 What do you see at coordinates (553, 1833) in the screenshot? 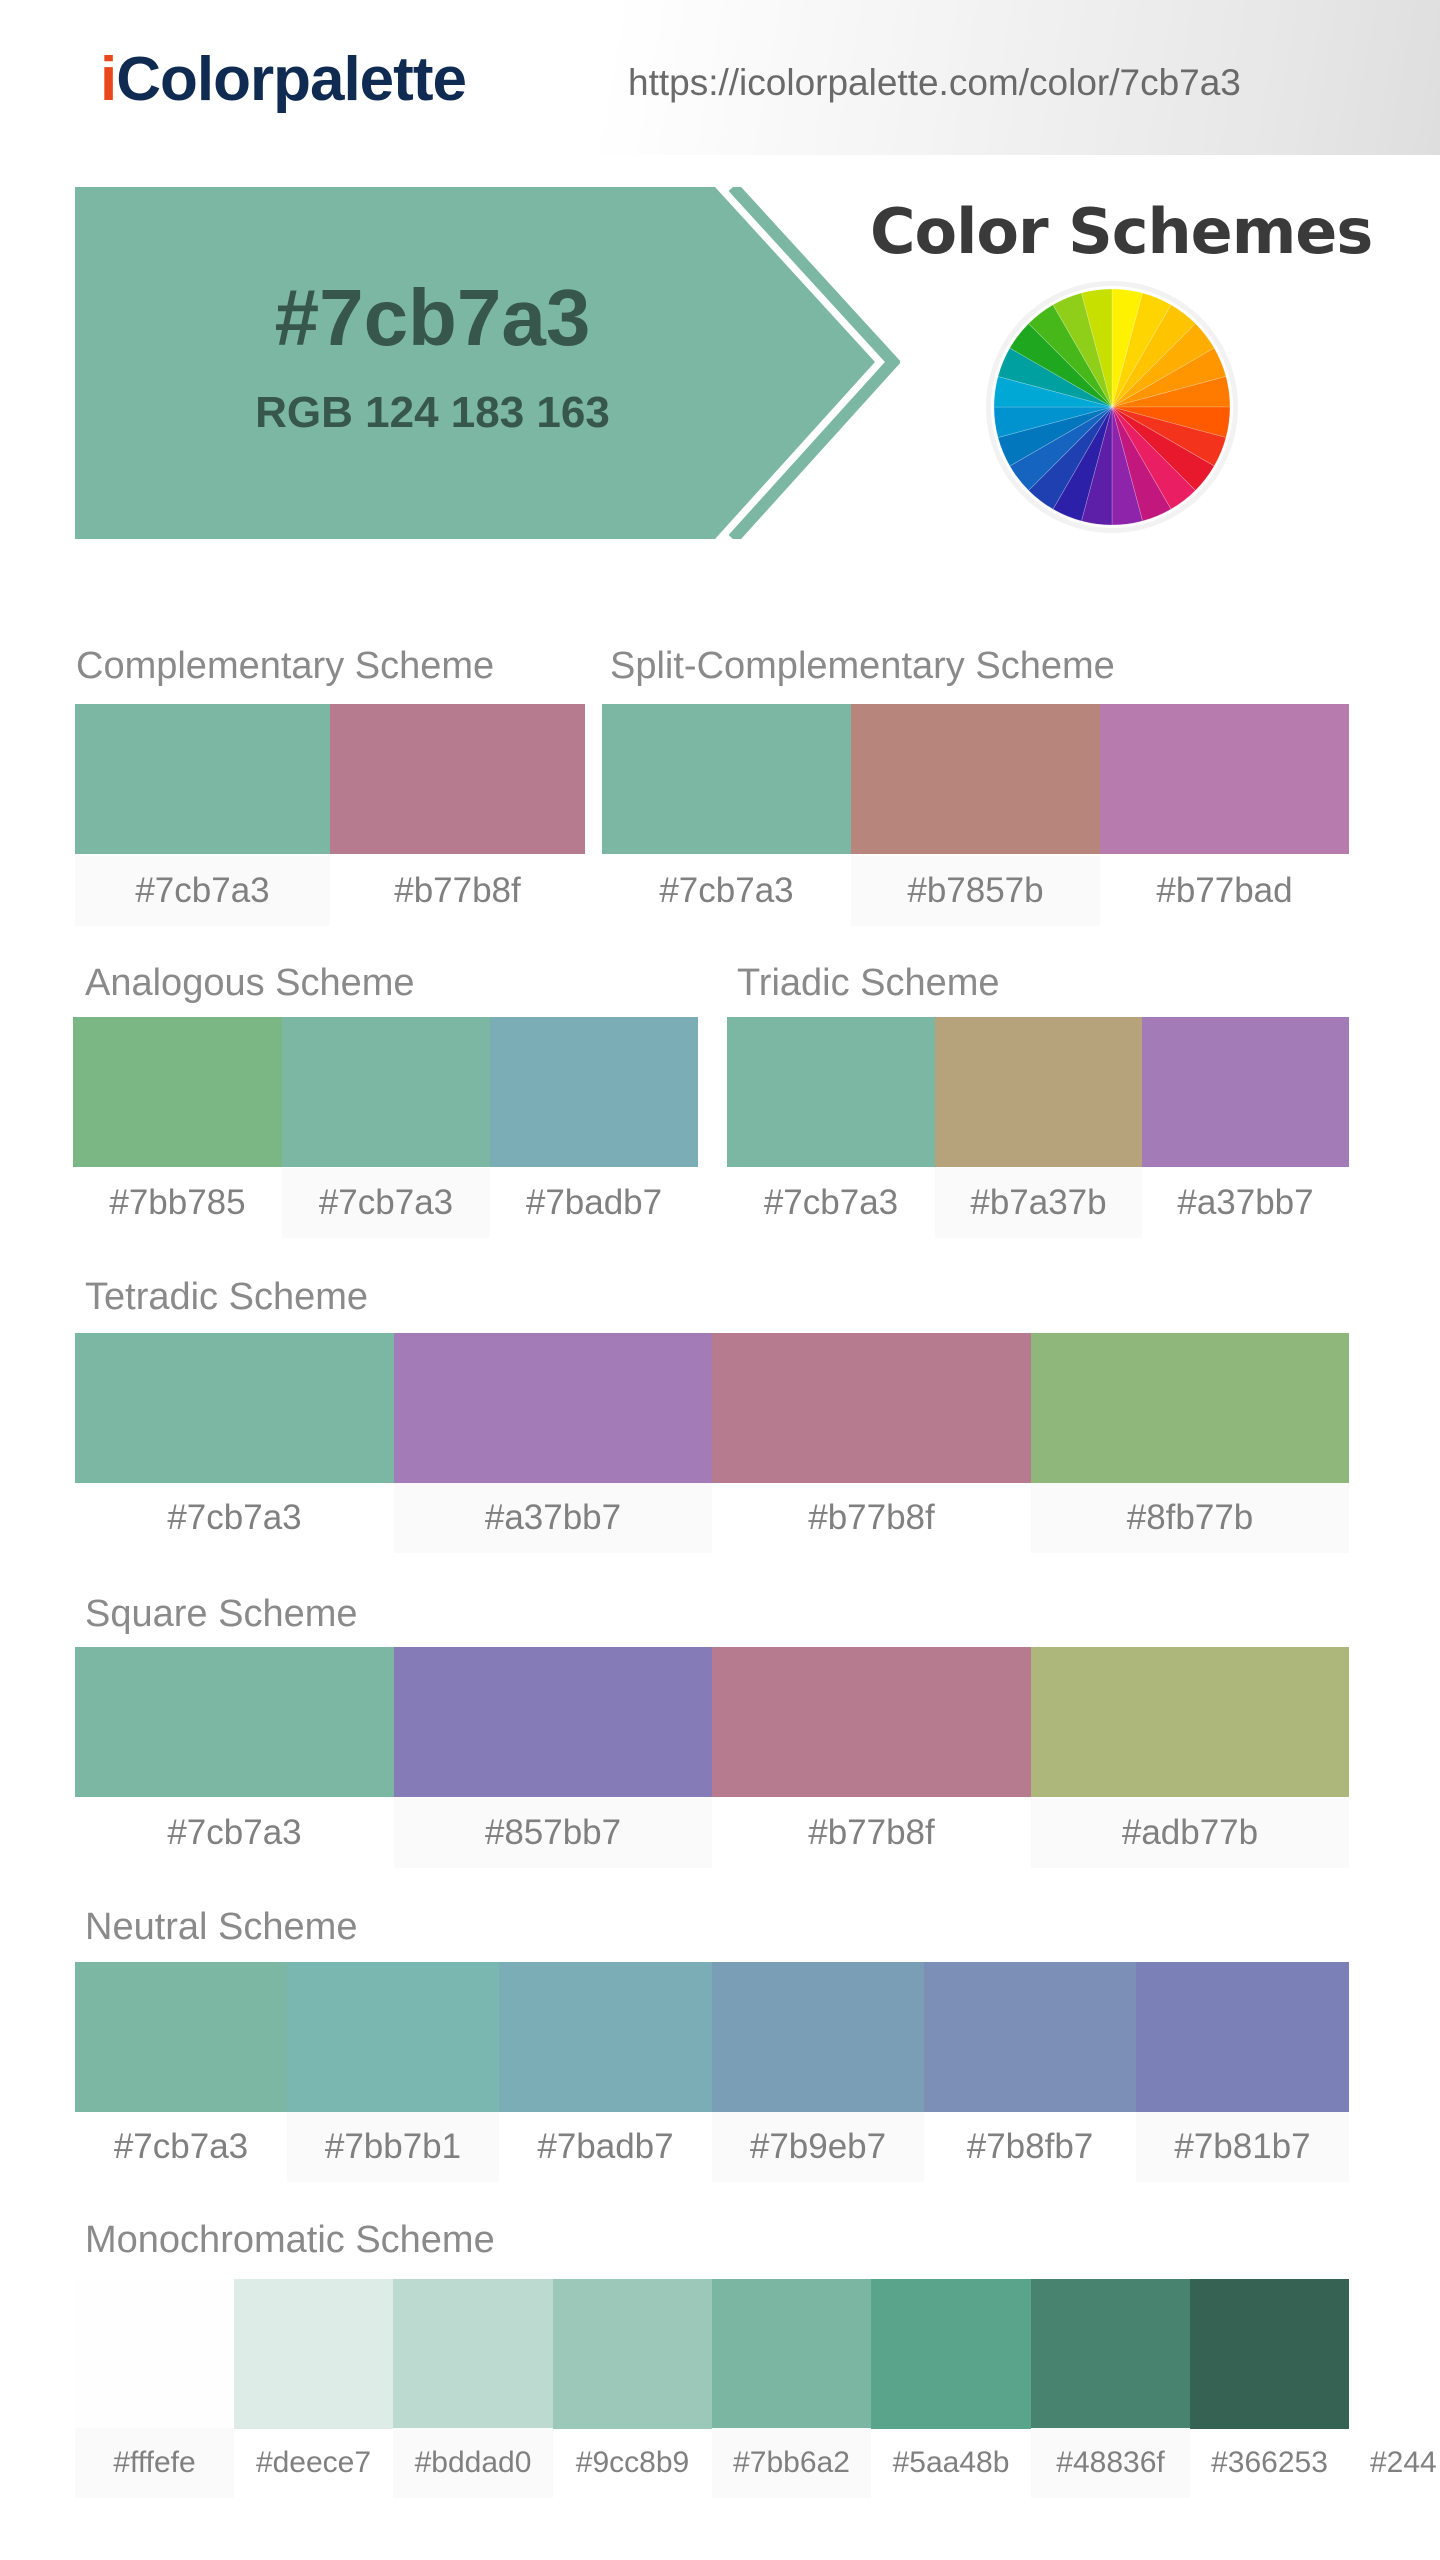
I see `square-hex-2: #857bb7` at bounding box center [553, 1833].